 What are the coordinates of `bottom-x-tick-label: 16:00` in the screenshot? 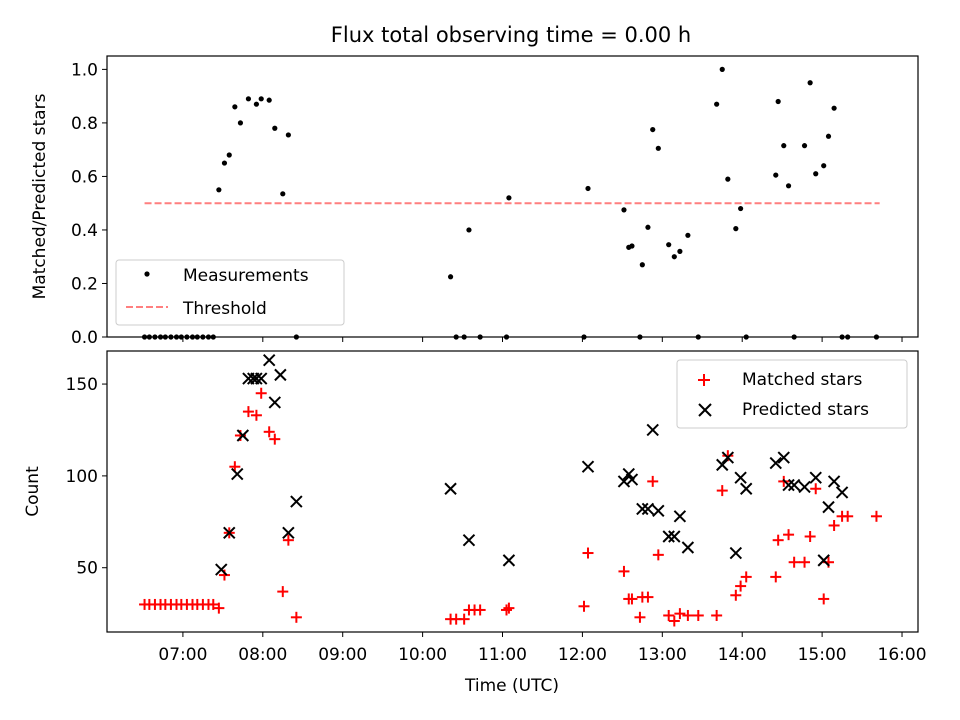 It's located at (902, 655).